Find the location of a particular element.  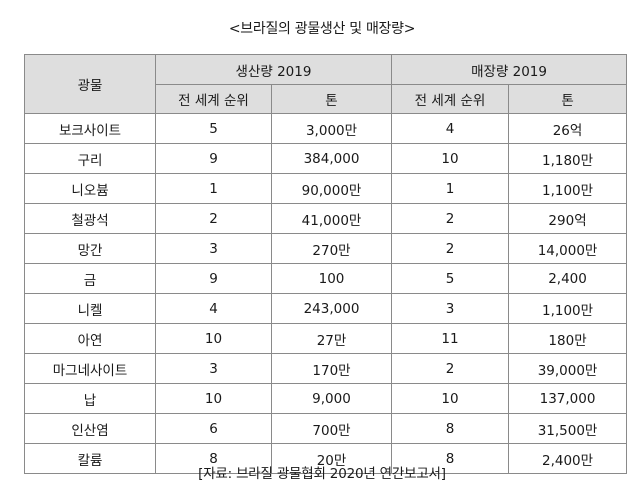

cell-res-rank: 11 is located at coordinates (450, 338).